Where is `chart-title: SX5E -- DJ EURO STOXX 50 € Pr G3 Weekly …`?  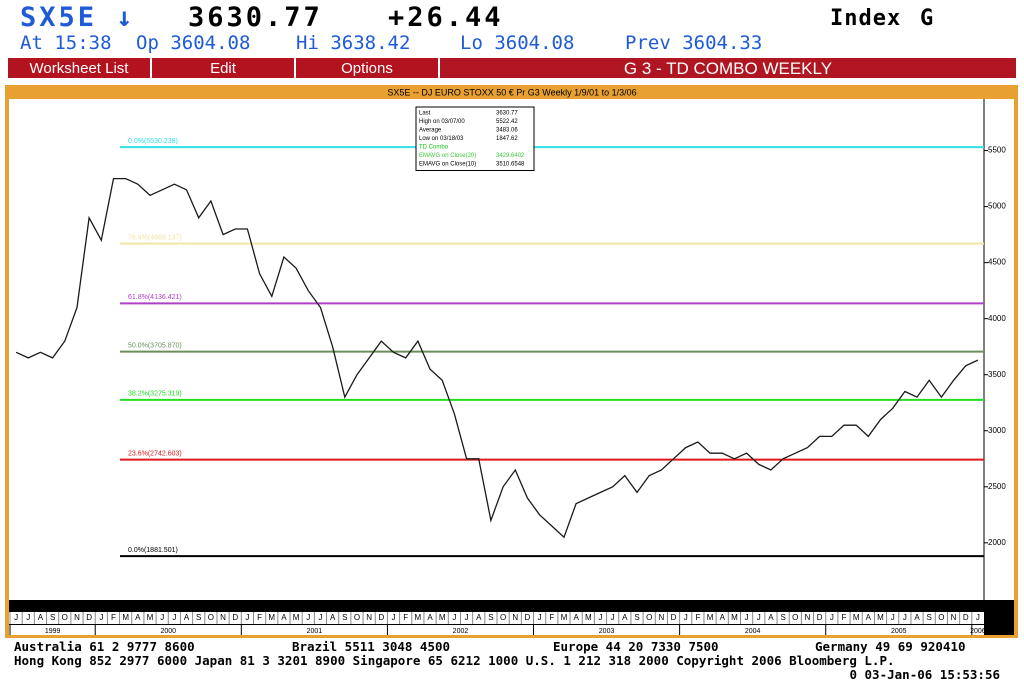
chart-title: SX5E -- DJ EURO STOXX 50 € Pr G3 Weekly … is located at coordinates (511, 92).